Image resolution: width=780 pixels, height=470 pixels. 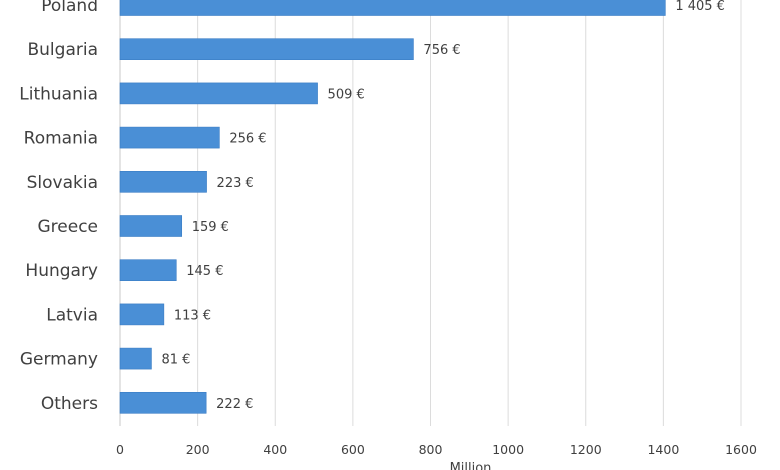 I want to click on category-label: Others, so click(x=69, y=404).